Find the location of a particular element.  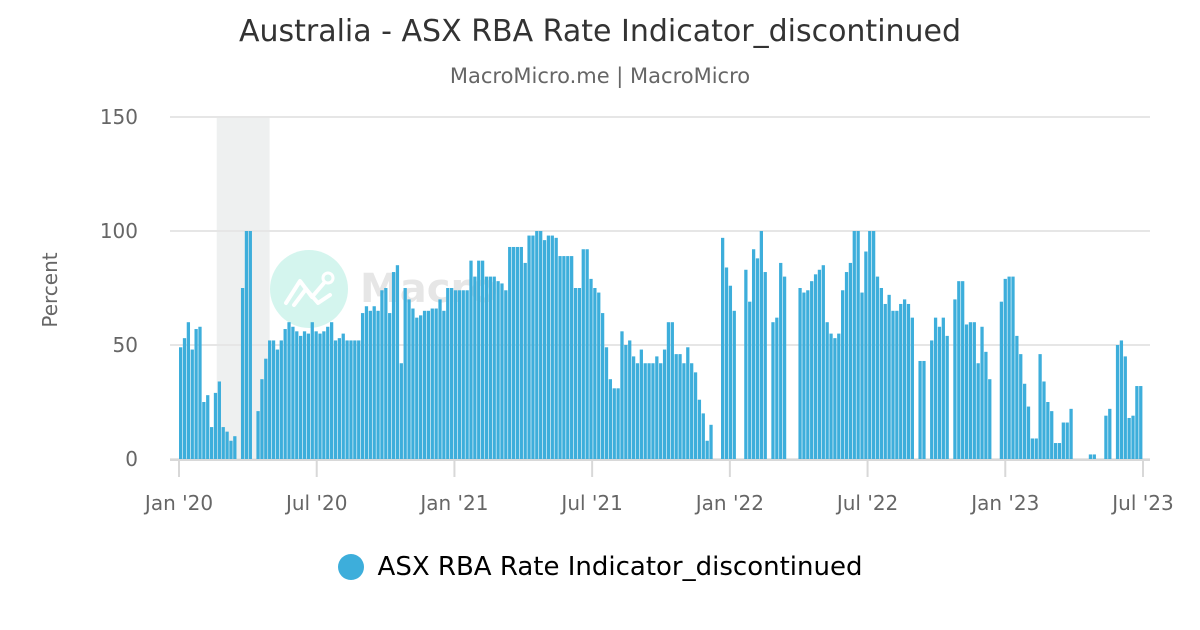

y-tick-label: 0 is located at coordinates (131, 459).